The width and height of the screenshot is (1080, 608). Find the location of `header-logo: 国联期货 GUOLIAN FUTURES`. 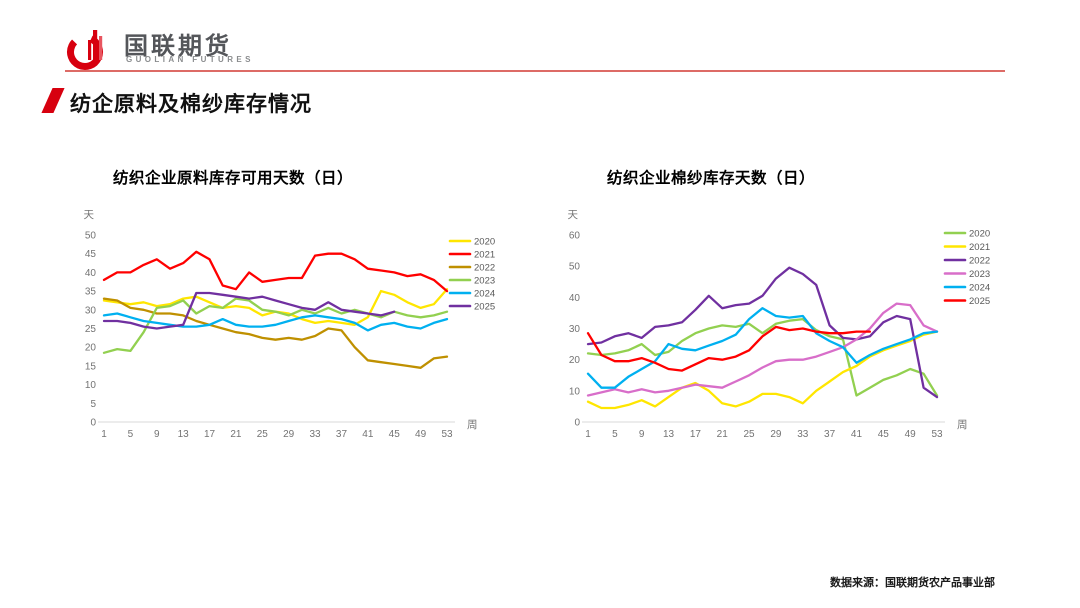

header-logo: 国联期货 GUOLIAN FUTURES is located at coordinates (196, 47).